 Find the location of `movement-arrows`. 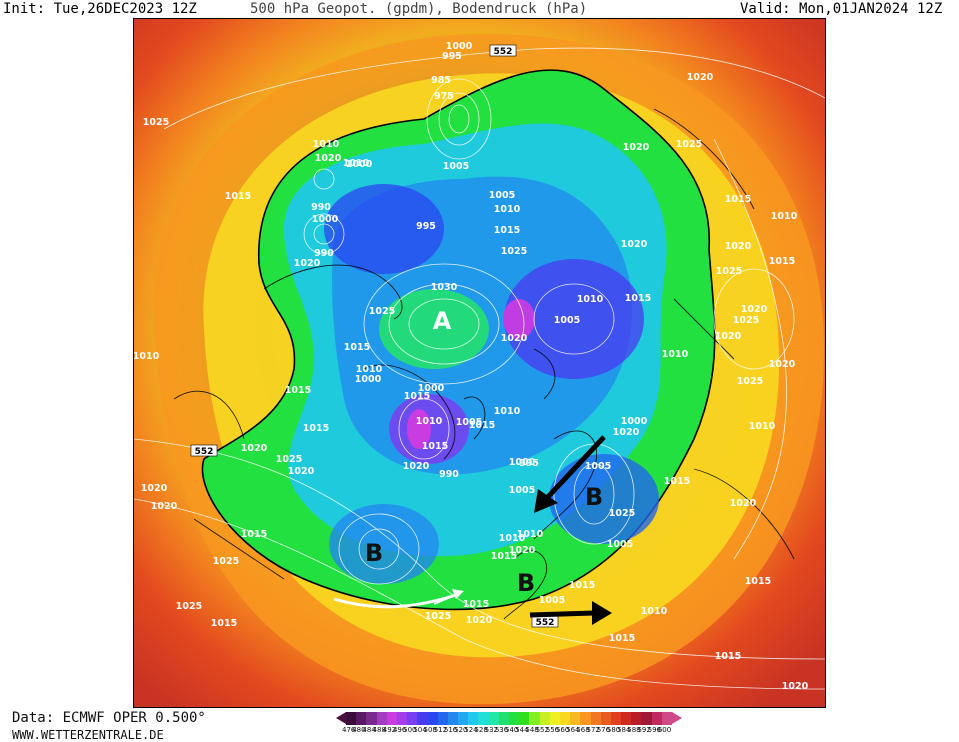

movement-arrows is located at coordinates (522, 530).